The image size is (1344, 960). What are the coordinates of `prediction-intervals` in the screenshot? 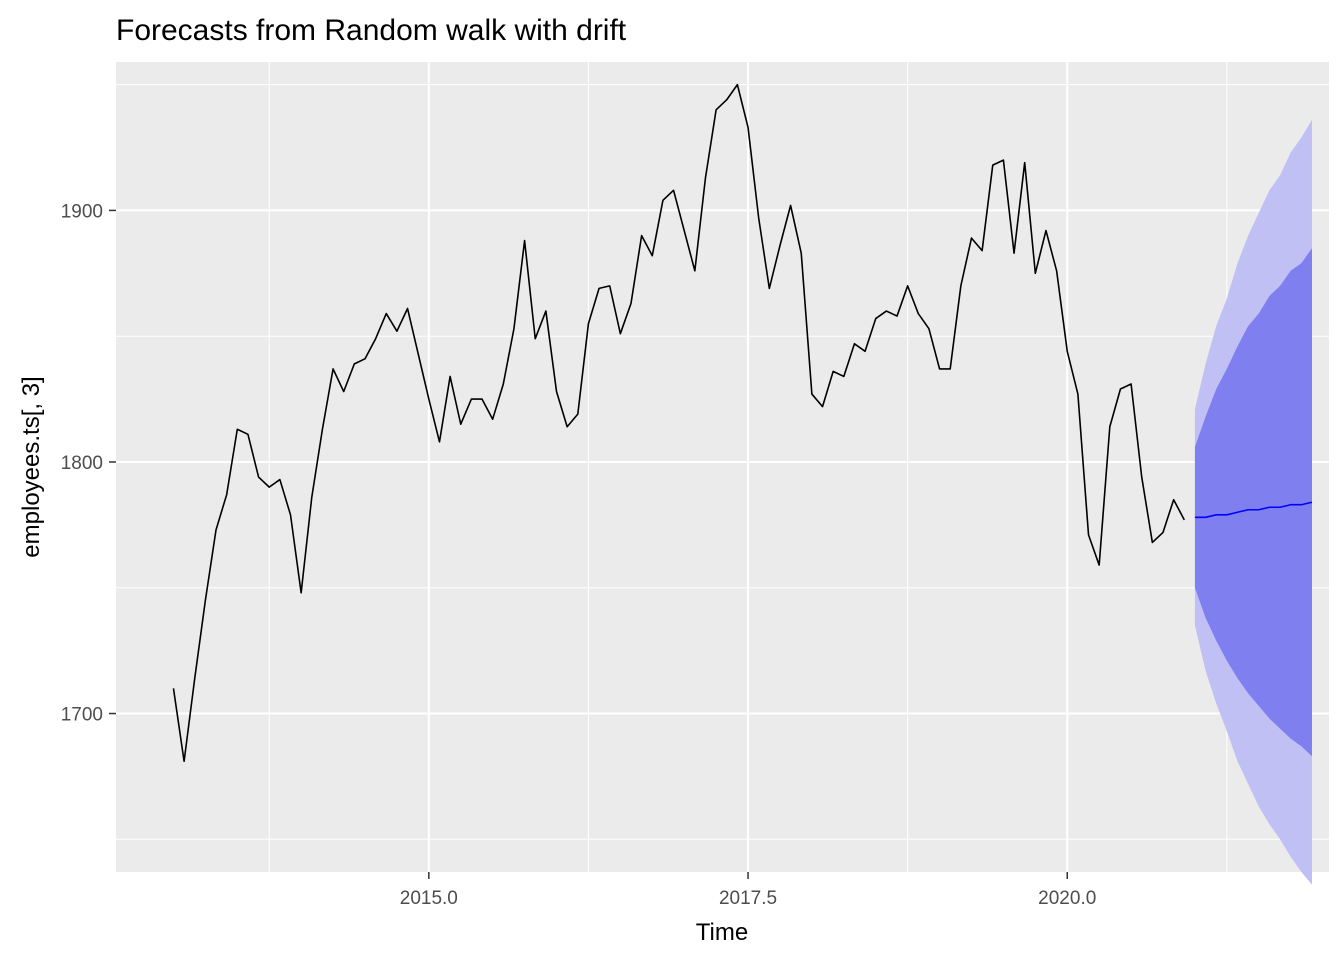 It's located at (1253, 502).